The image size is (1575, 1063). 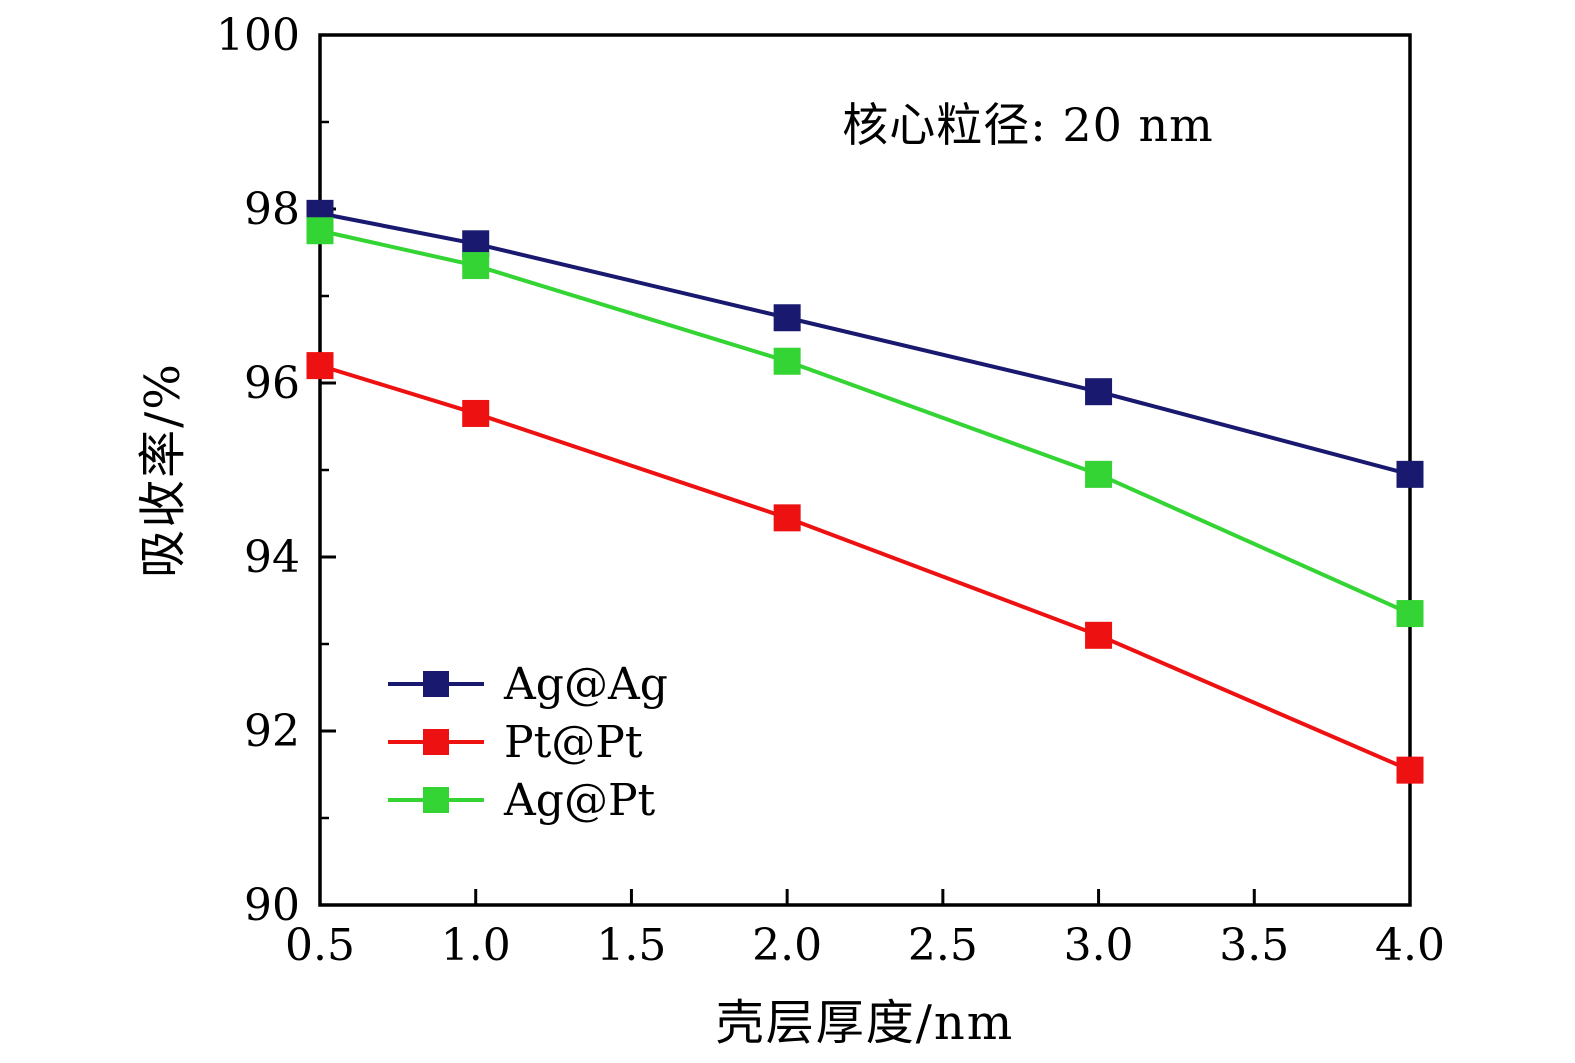 What do you see at coordinates (1099, 945) in the screenshot?
I see `x-tick-label: 3.0` at bounding box center [1099, 945].